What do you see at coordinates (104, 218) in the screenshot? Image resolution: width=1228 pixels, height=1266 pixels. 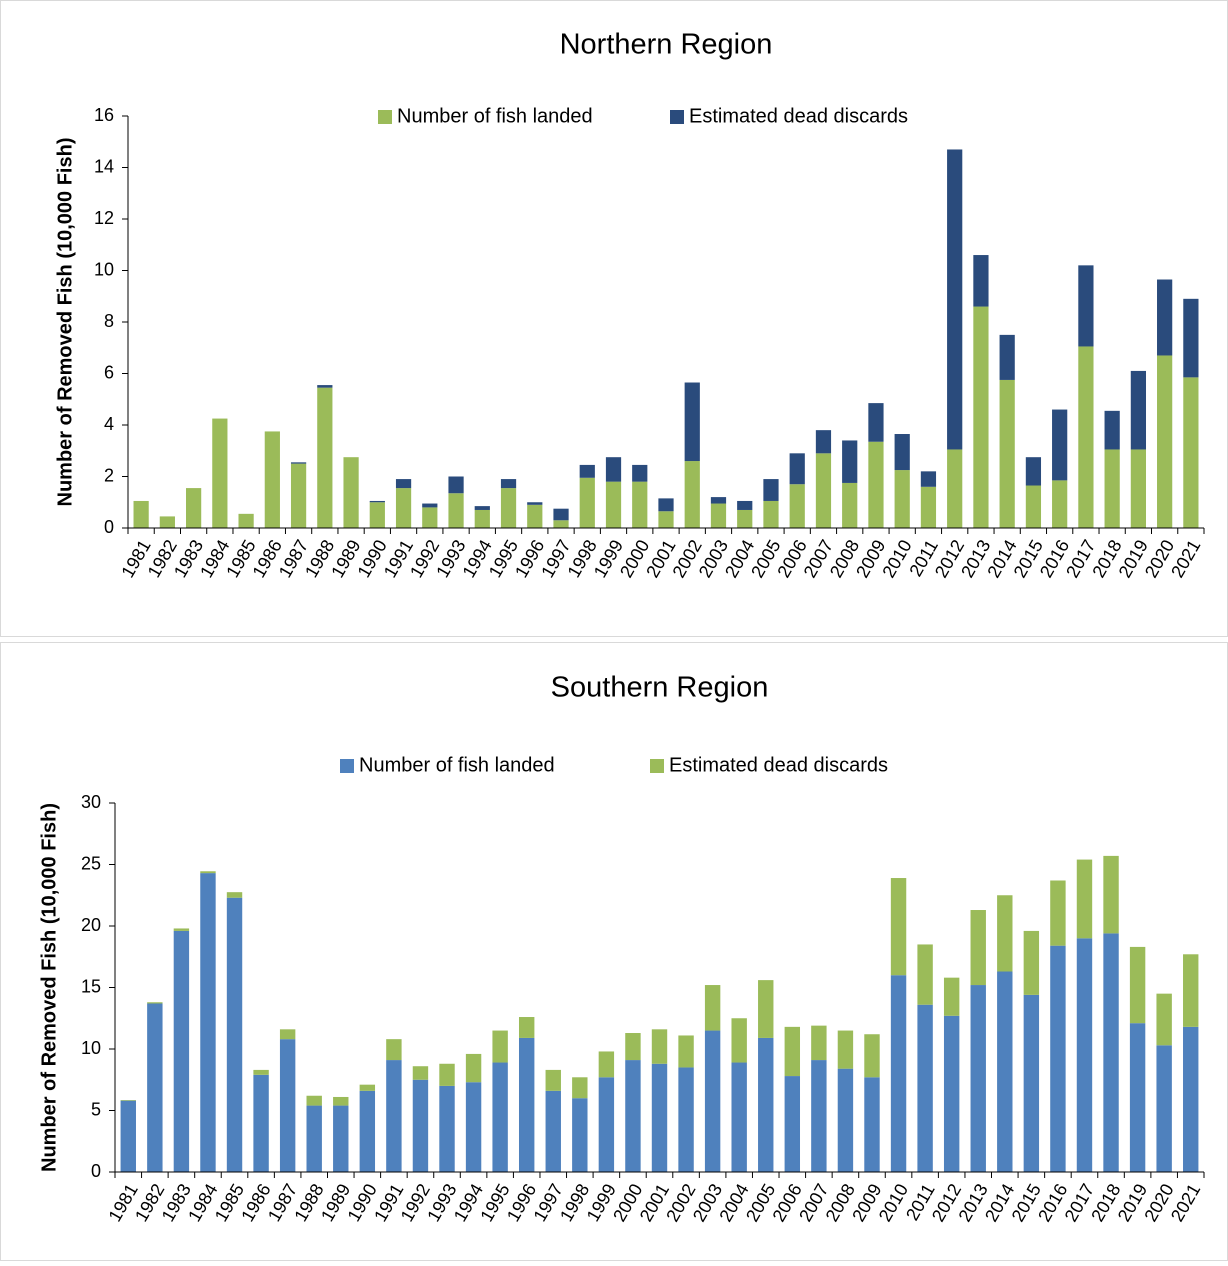 I see `y-tick-label: 12` at bounding box center [104, 218].